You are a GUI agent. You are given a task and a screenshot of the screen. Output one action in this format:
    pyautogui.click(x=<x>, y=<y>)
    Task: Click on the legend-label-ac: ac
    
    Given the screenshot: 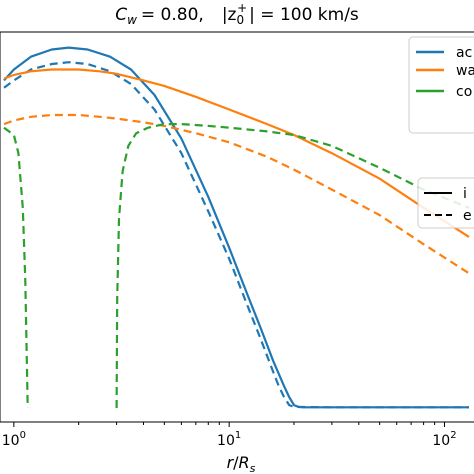 What is the action you would take?
    pyautogui.click(x=464, y=53)
    